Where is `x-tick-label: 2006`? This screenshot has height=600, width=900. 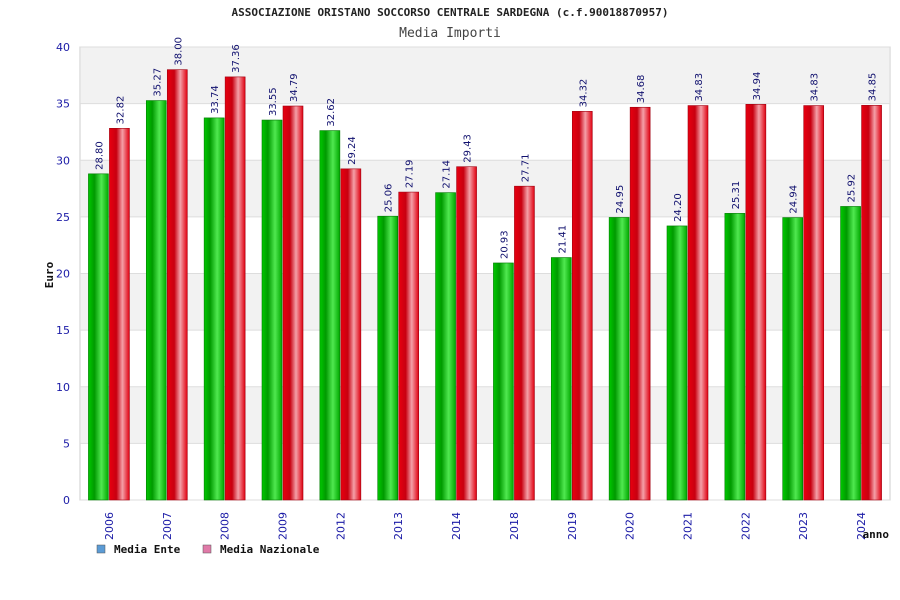 x-tick-label: 2006 is located at coordinates (109, 526).